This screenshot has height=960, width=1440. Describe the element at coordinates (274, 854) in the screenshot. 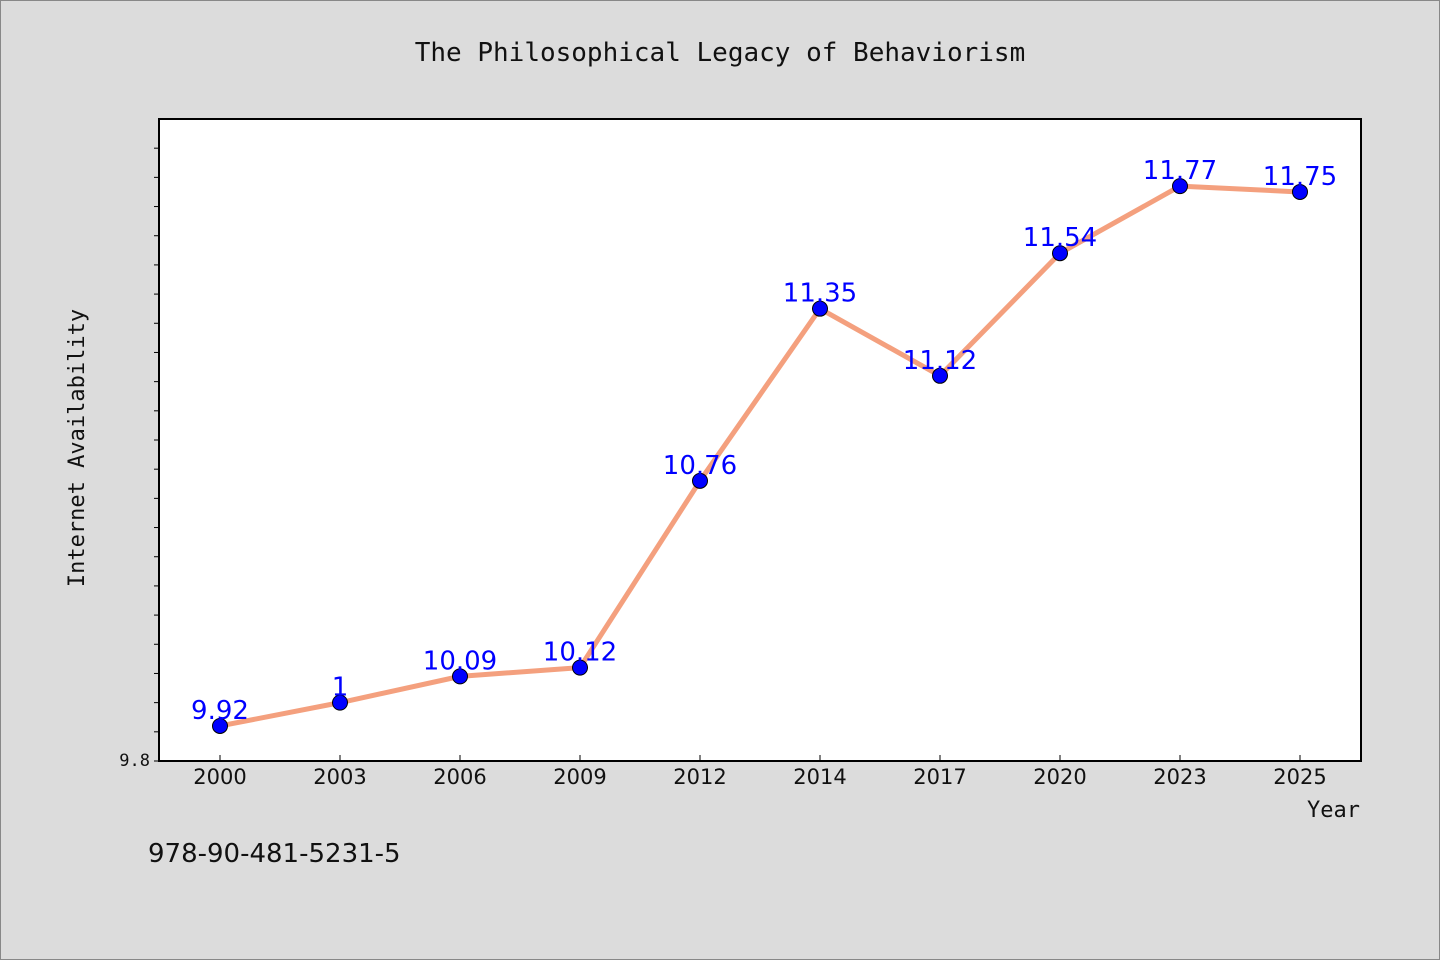

I see `isbn-text: 978-90-481-5231-5` at that location.